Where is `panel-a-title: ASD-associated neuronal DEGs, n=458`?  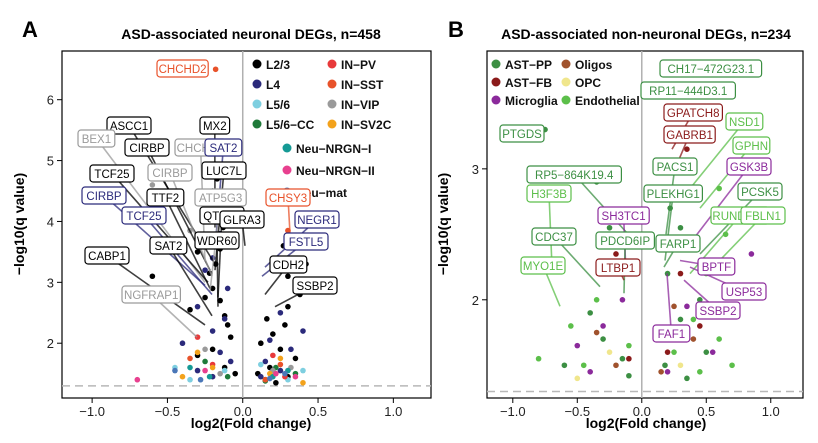 panel-a-title: ASD-associated neuronal DEGs, n=458 is located at coordinates (251, 34).